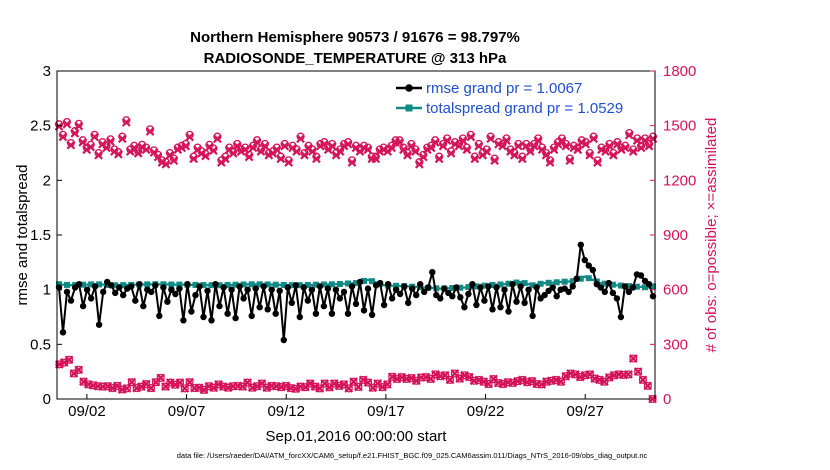 This screenshot has height=470, width=830. I want to click on legend-box, so click(521, 99).